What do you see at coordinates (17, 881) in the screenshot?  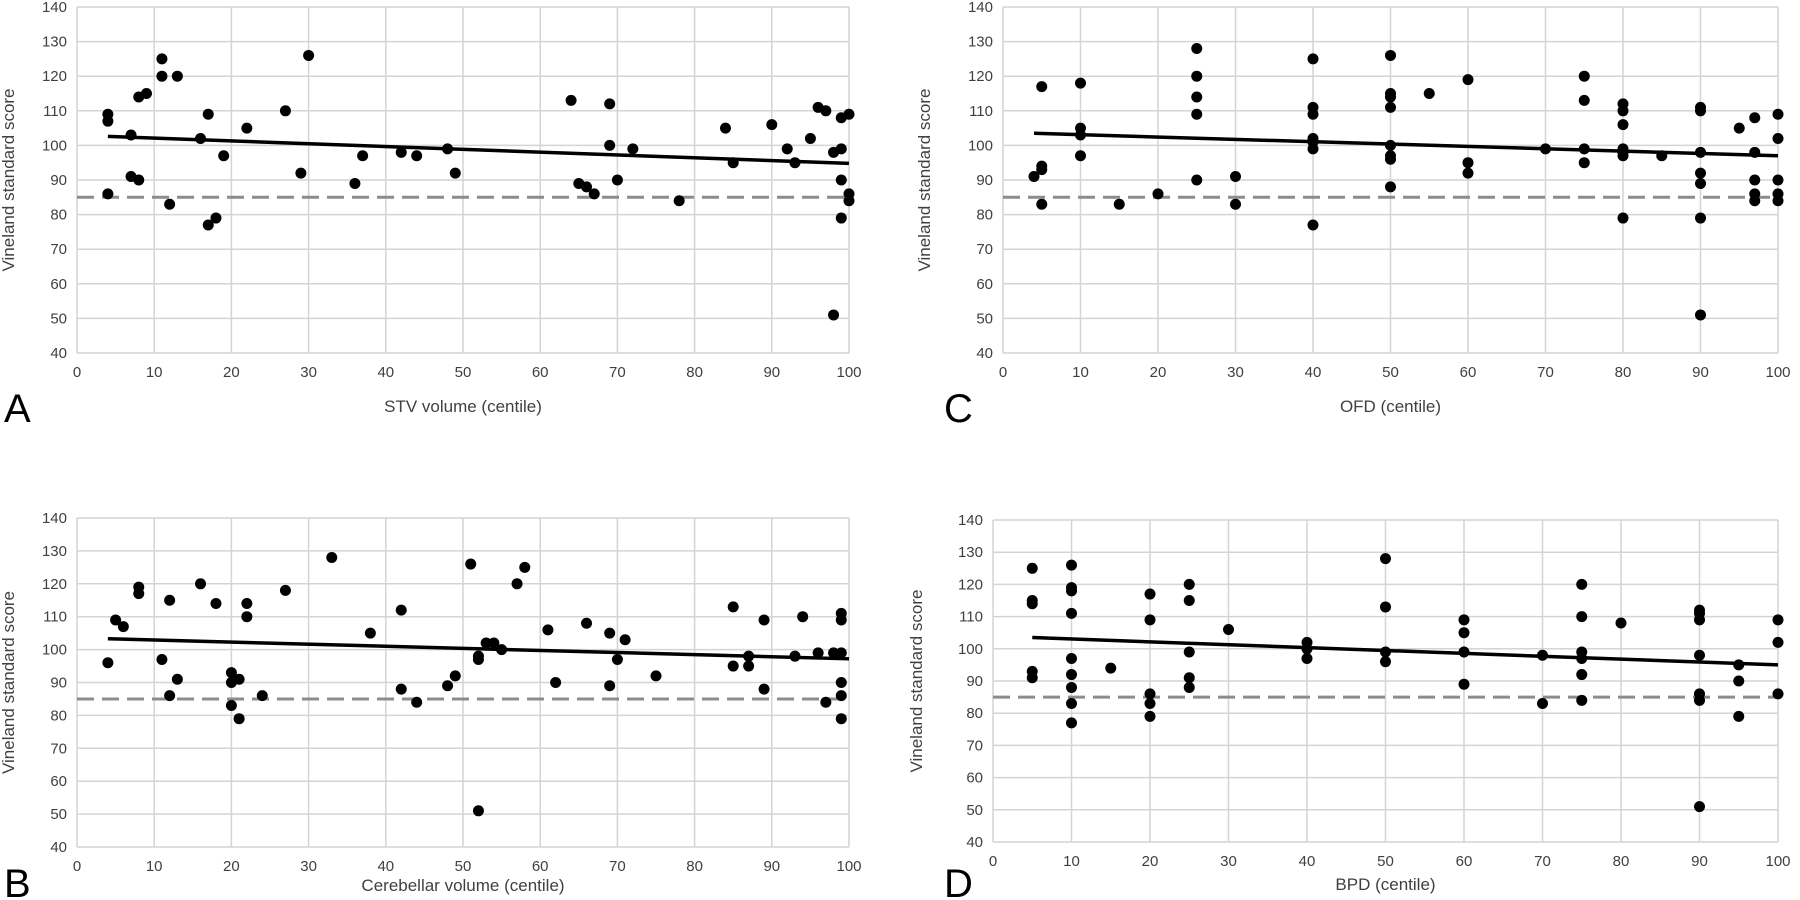 I see `panel-letter: B` at bounding box center [17, 881].